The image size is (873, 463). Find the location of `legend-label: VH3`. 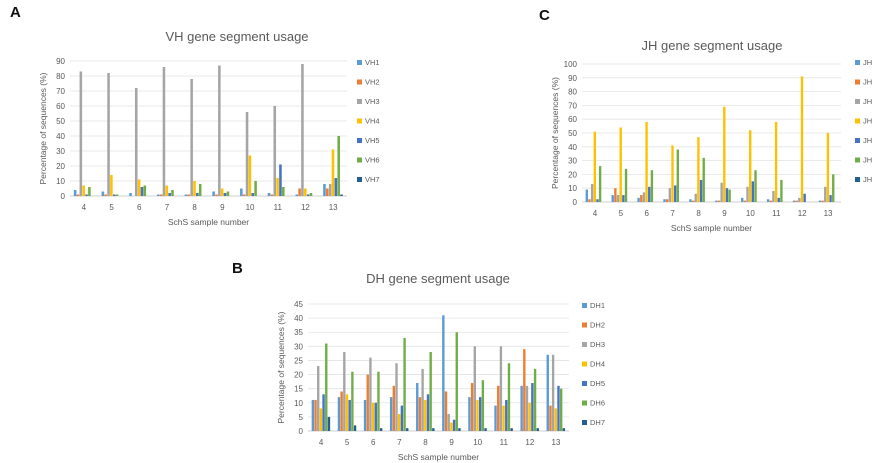

legend-label: VH3 is located at coordinates (372, 101).